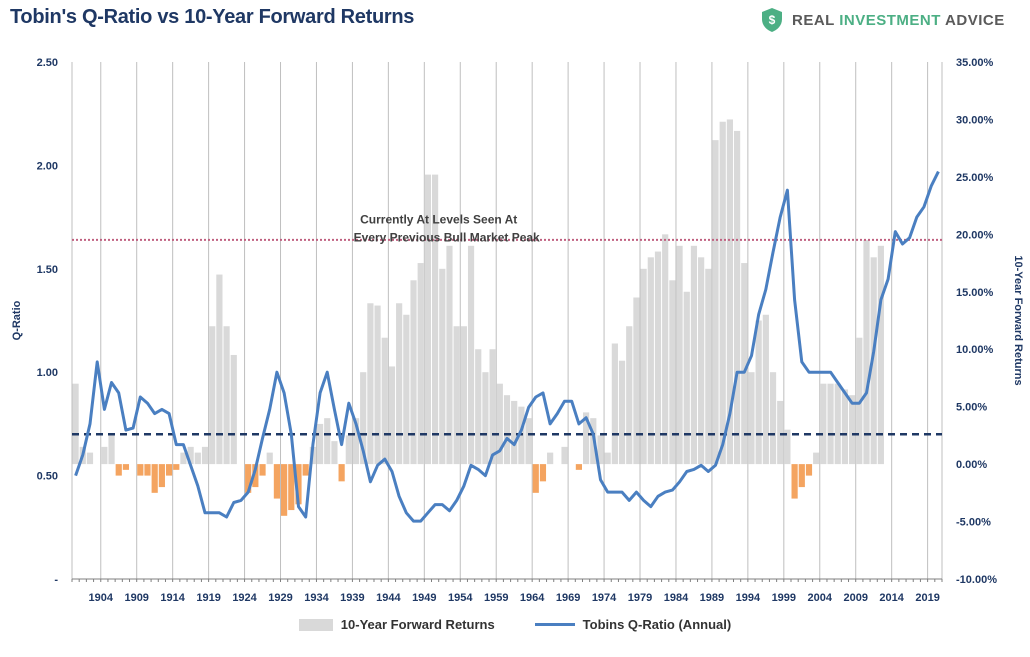 The width and height of the screenshot is (1030, 657). I want to click on y-left-tick-label: -, so click(56, 580).